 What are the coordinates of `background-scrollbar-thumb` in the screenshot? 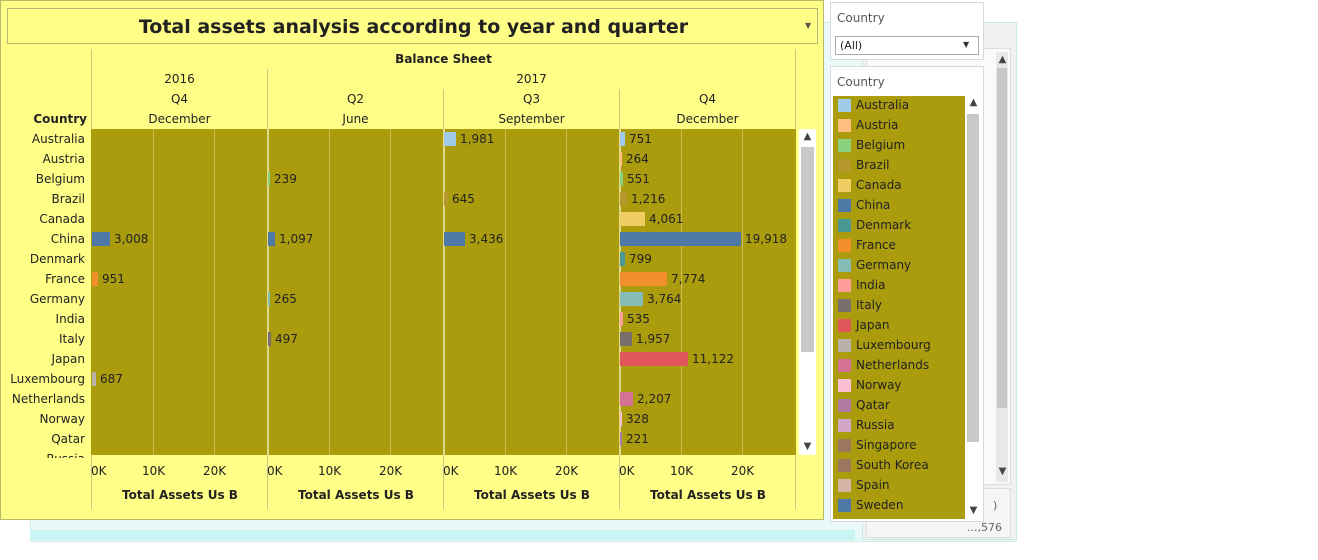 It's located at (1002, 238).